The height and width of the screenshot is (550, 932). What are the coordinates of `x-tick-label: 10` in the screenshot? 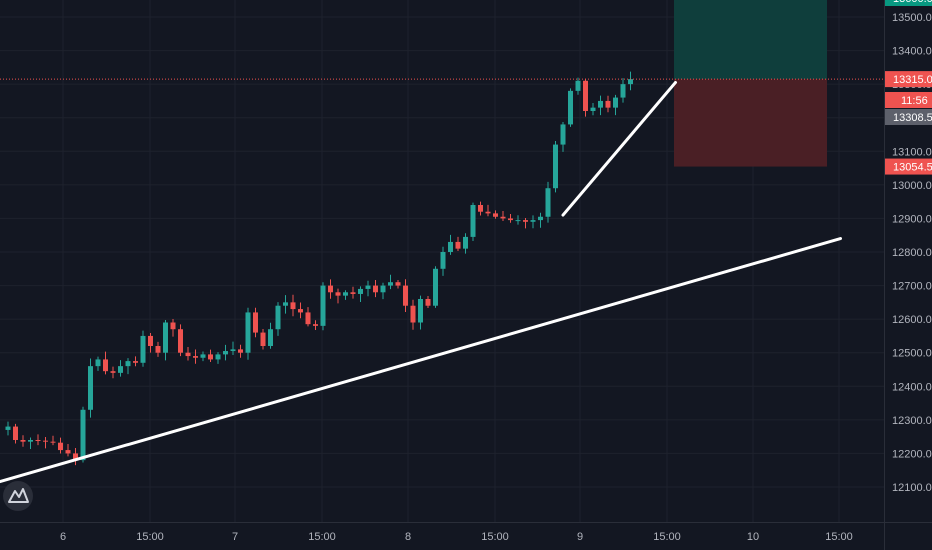 It's located at (753, 537).